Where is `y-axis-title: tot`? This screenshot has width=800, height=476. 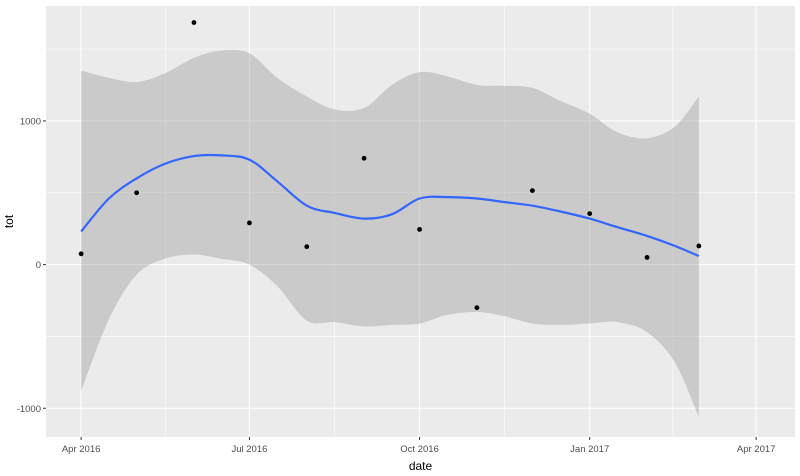 y-axis-title: tot is located at coordinates (9, 221).